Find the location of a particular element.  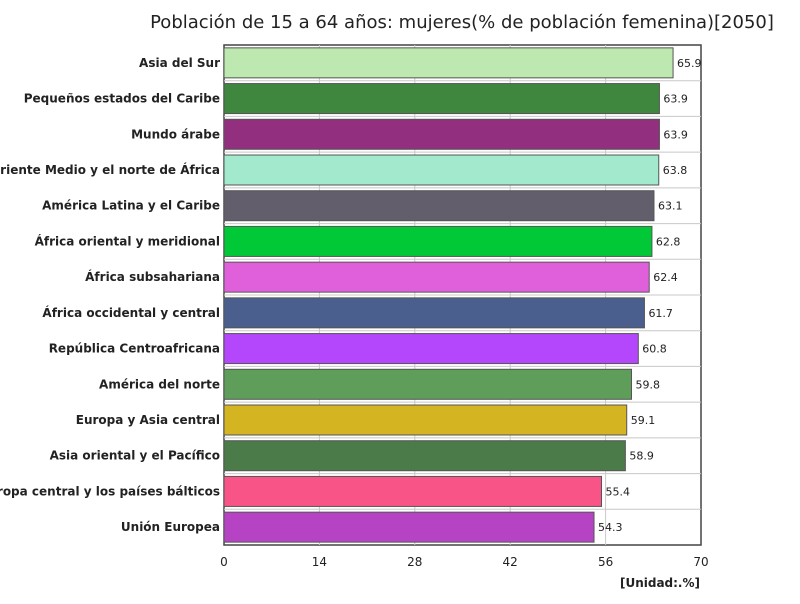

value-label: 58.9 is located at coordinates (641, 456).